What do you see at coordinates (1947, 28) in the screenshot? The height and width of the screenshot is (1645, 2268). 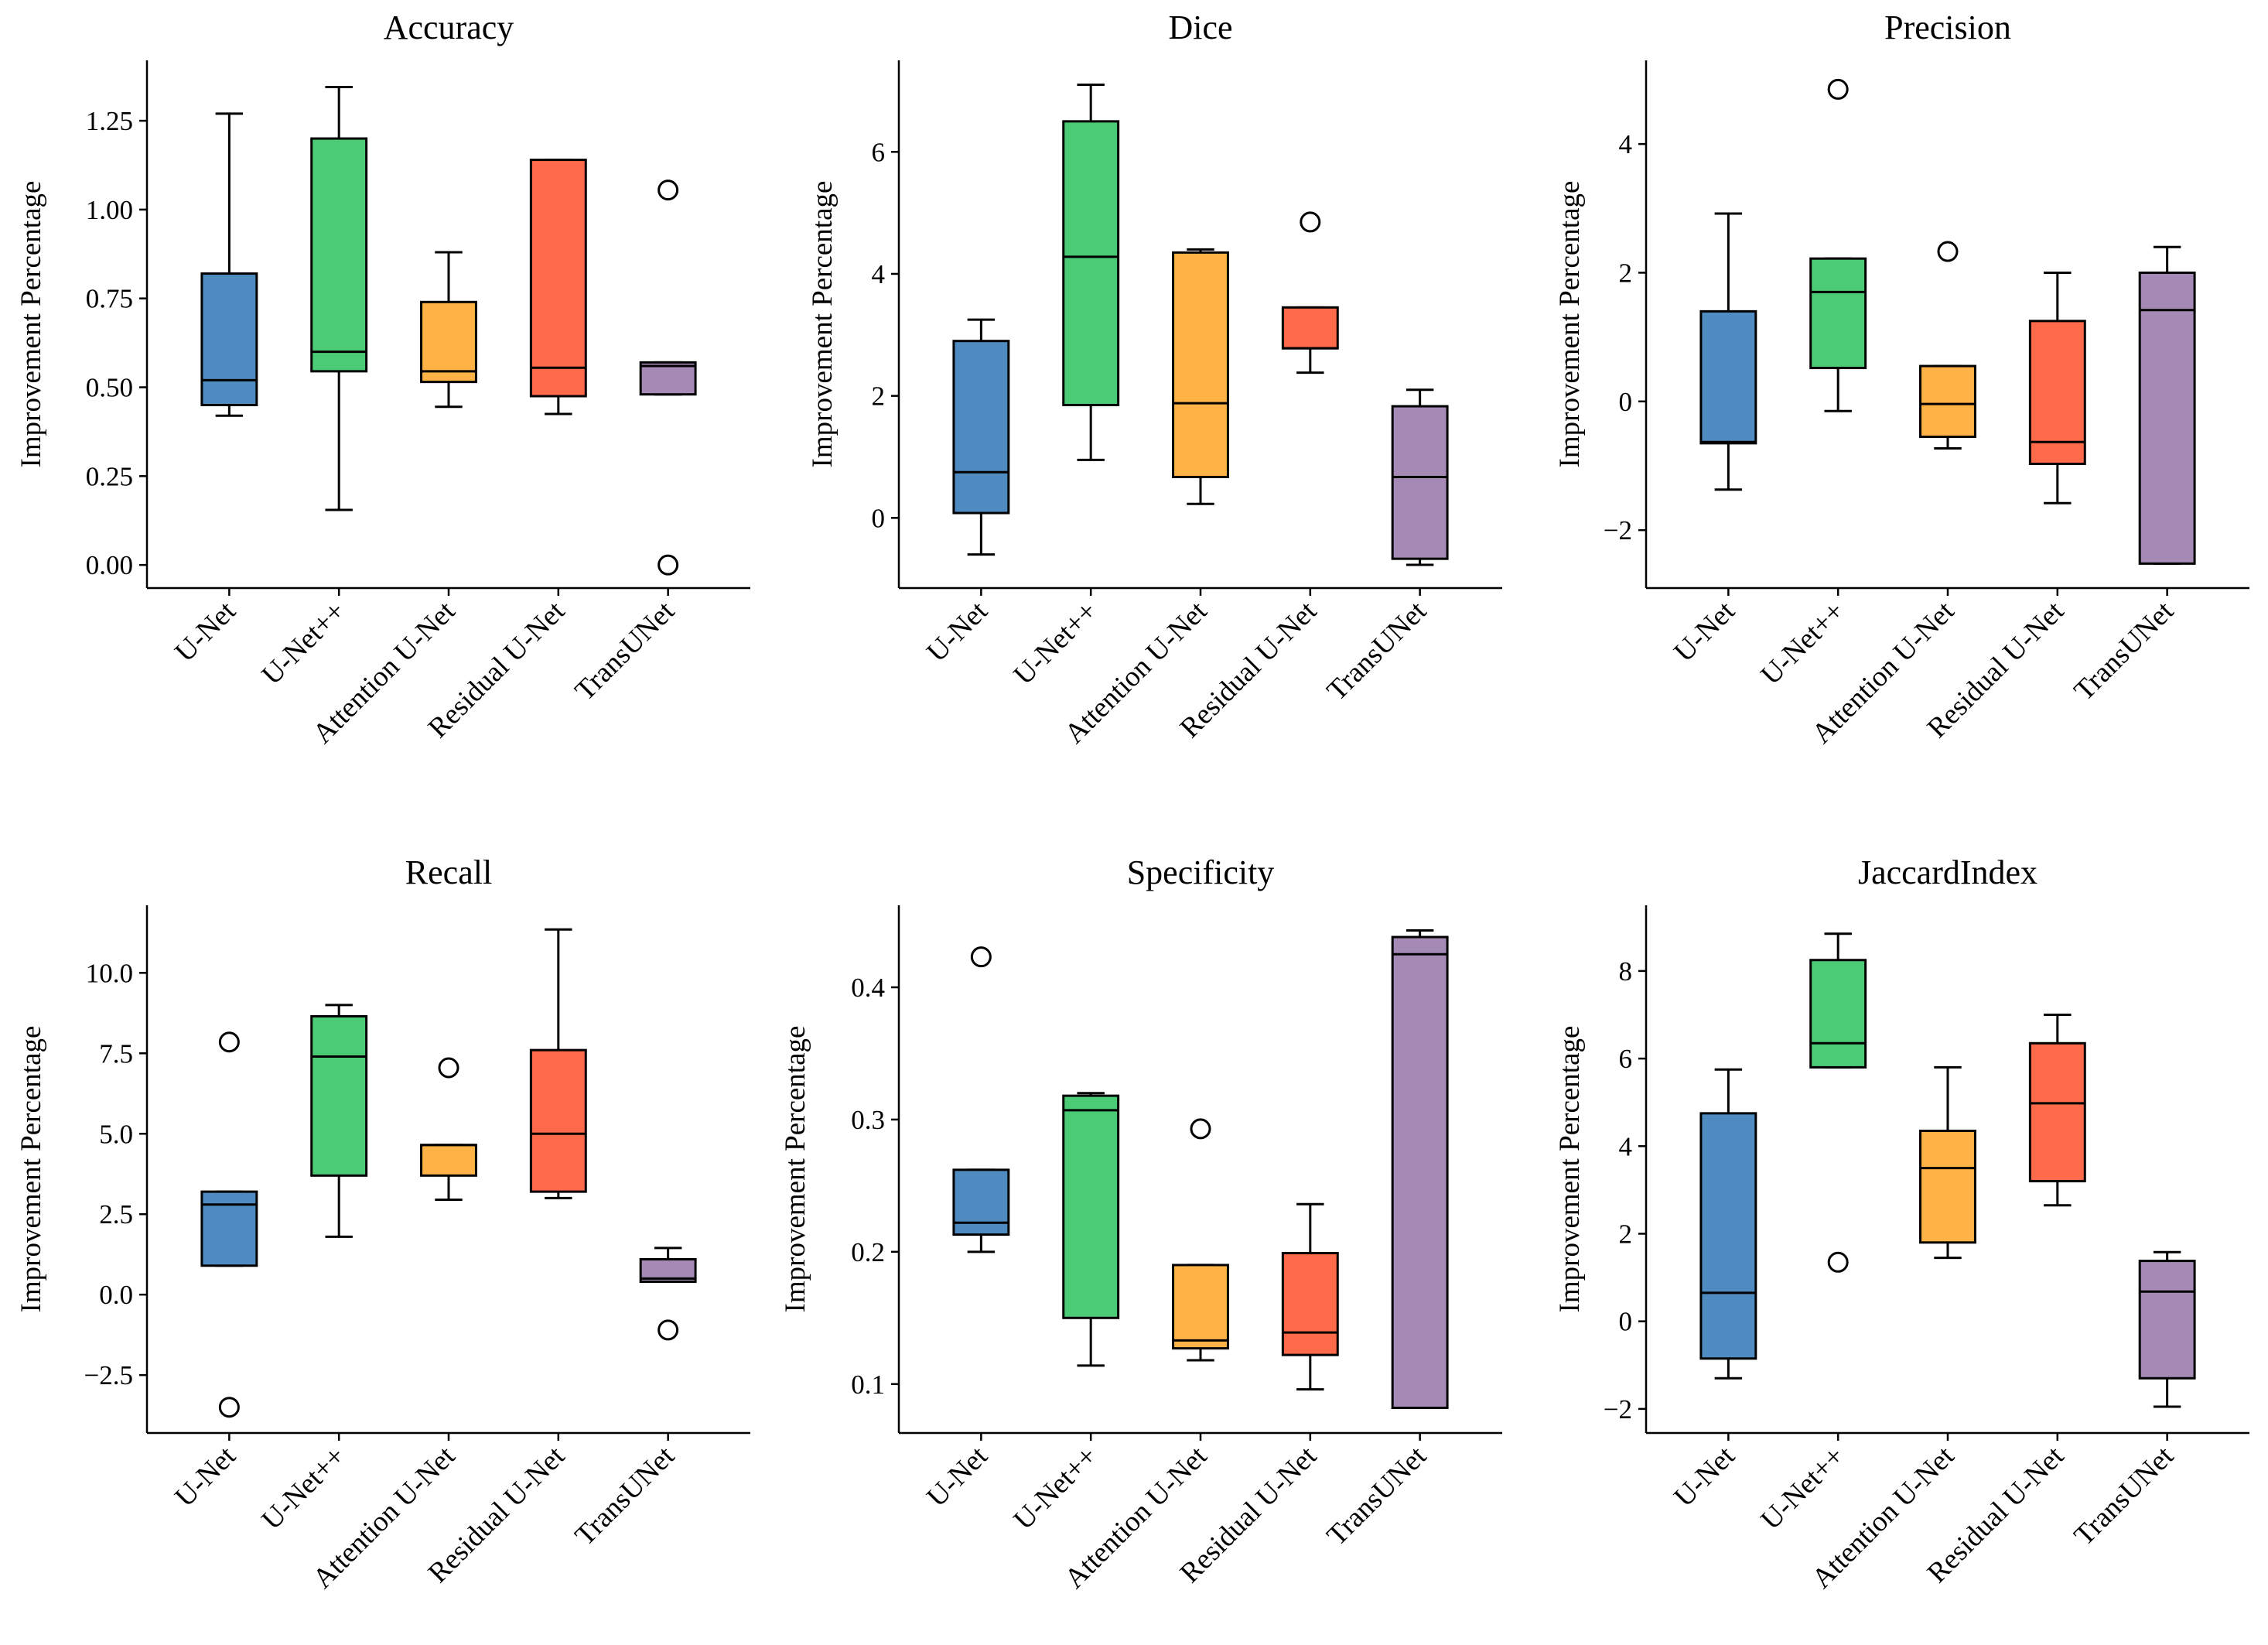 I see `panel-title: Precision` at bounding box center [1947, 28].